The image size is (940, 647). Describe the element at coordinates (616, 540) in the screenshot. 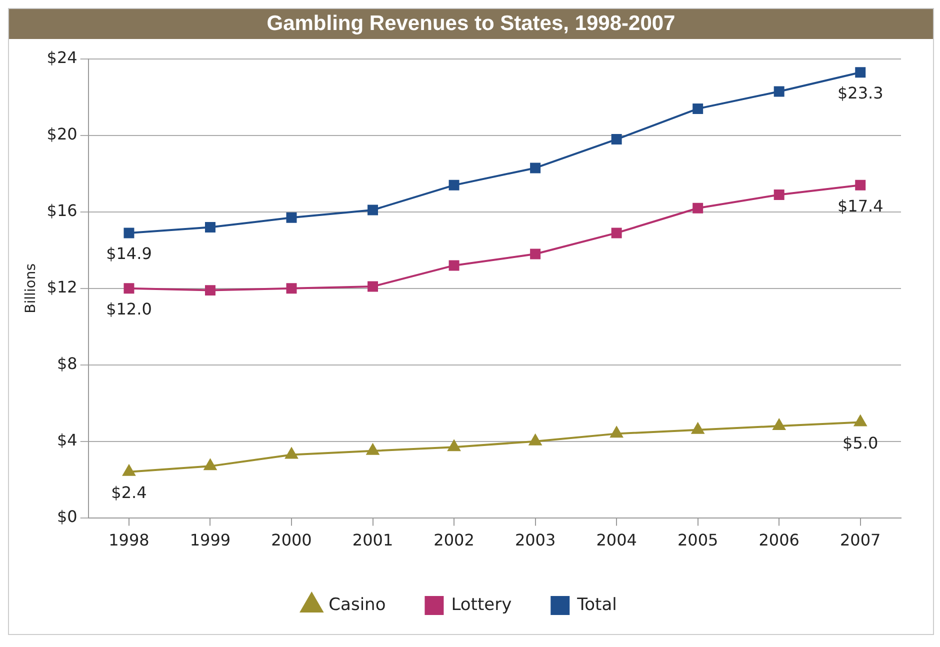

I see `x-tick-label: 2004` at that location.